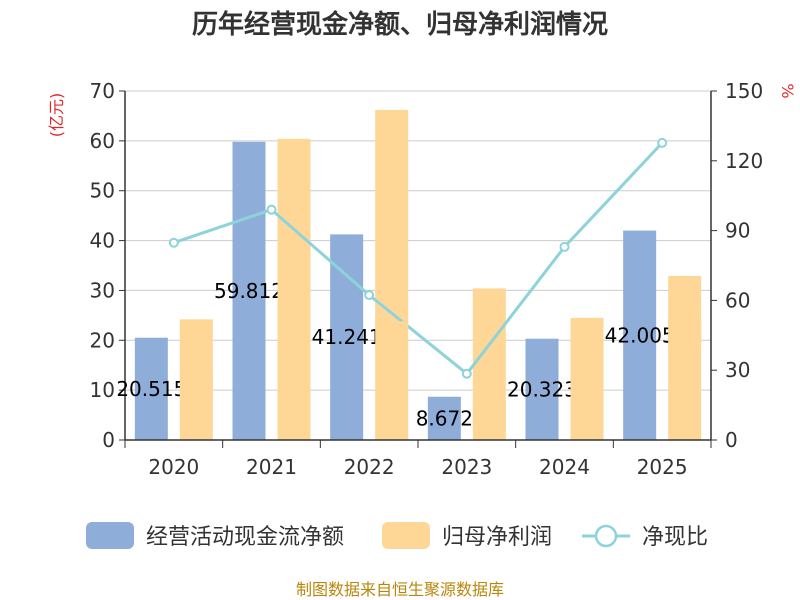 This screenshot has width=800, height=600. I want to click on x-tick-label: 2024, so click(564, 467).